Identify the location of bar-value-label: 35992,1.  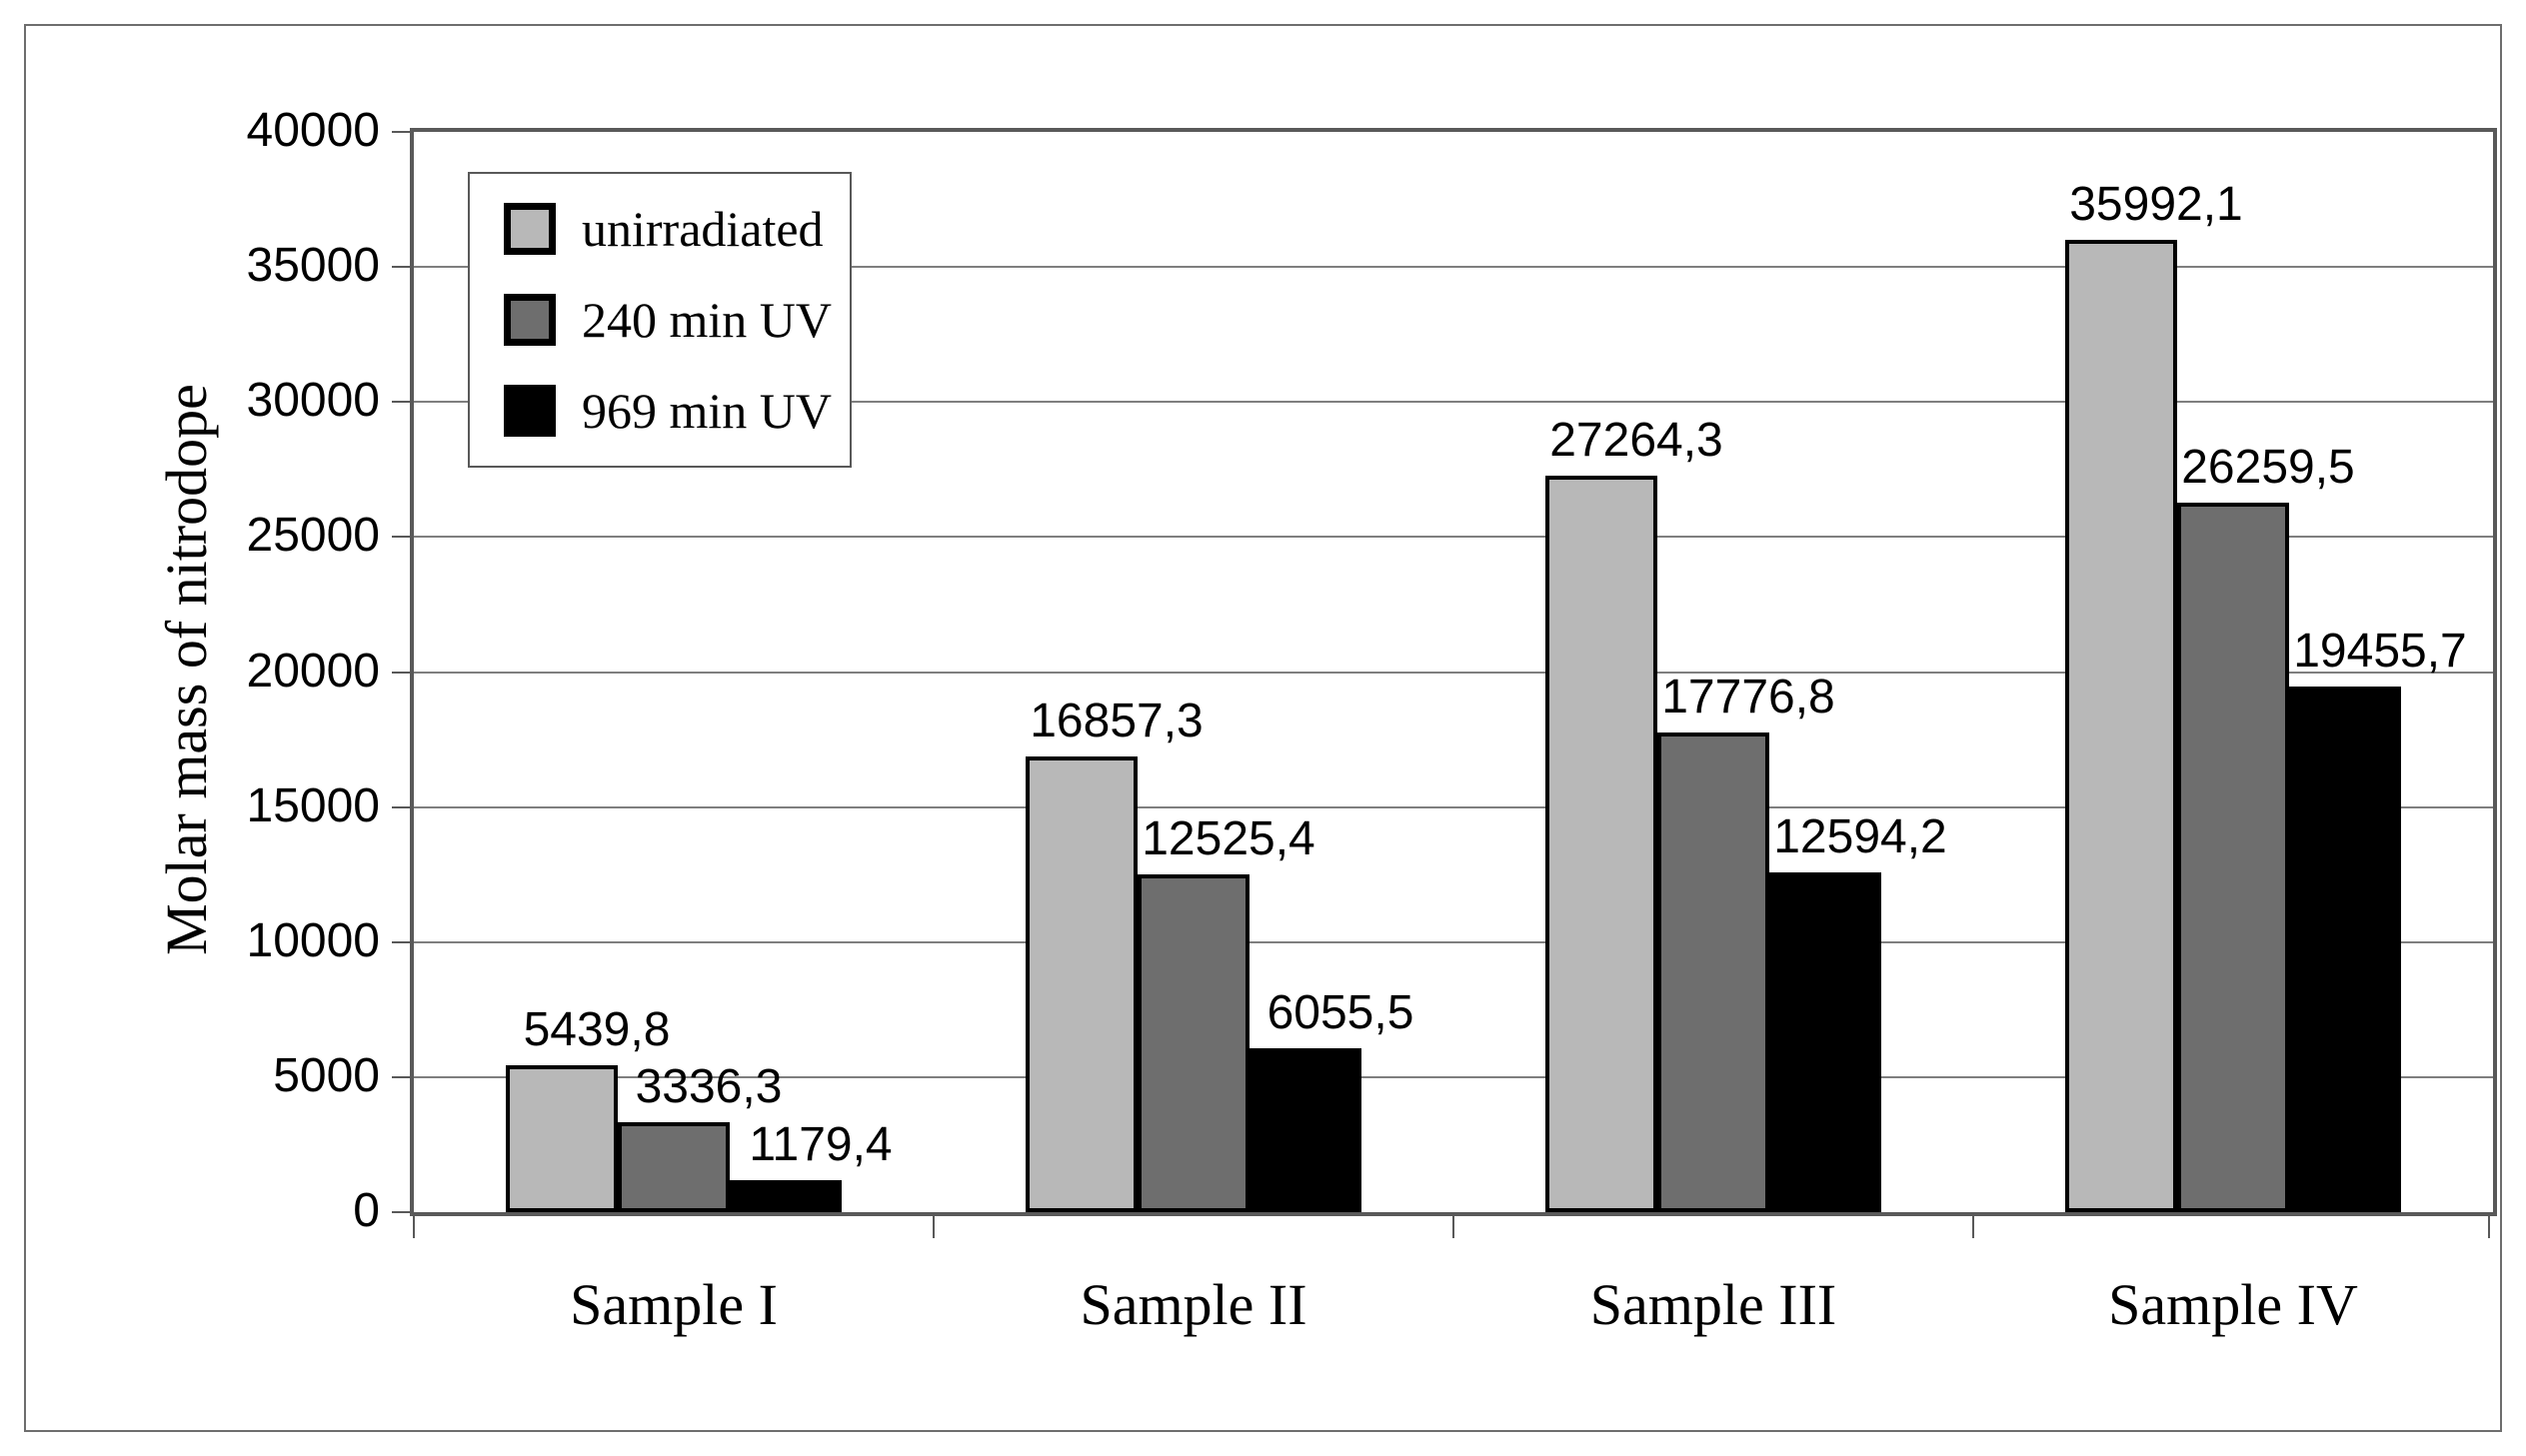
(2156, 205).